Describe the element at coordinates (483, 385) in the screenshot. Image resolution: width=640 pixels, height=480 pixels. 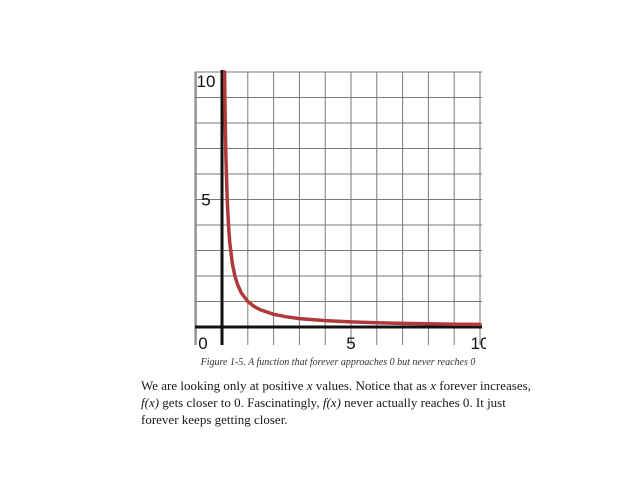
I see `text-run: forever increases,` at that location.